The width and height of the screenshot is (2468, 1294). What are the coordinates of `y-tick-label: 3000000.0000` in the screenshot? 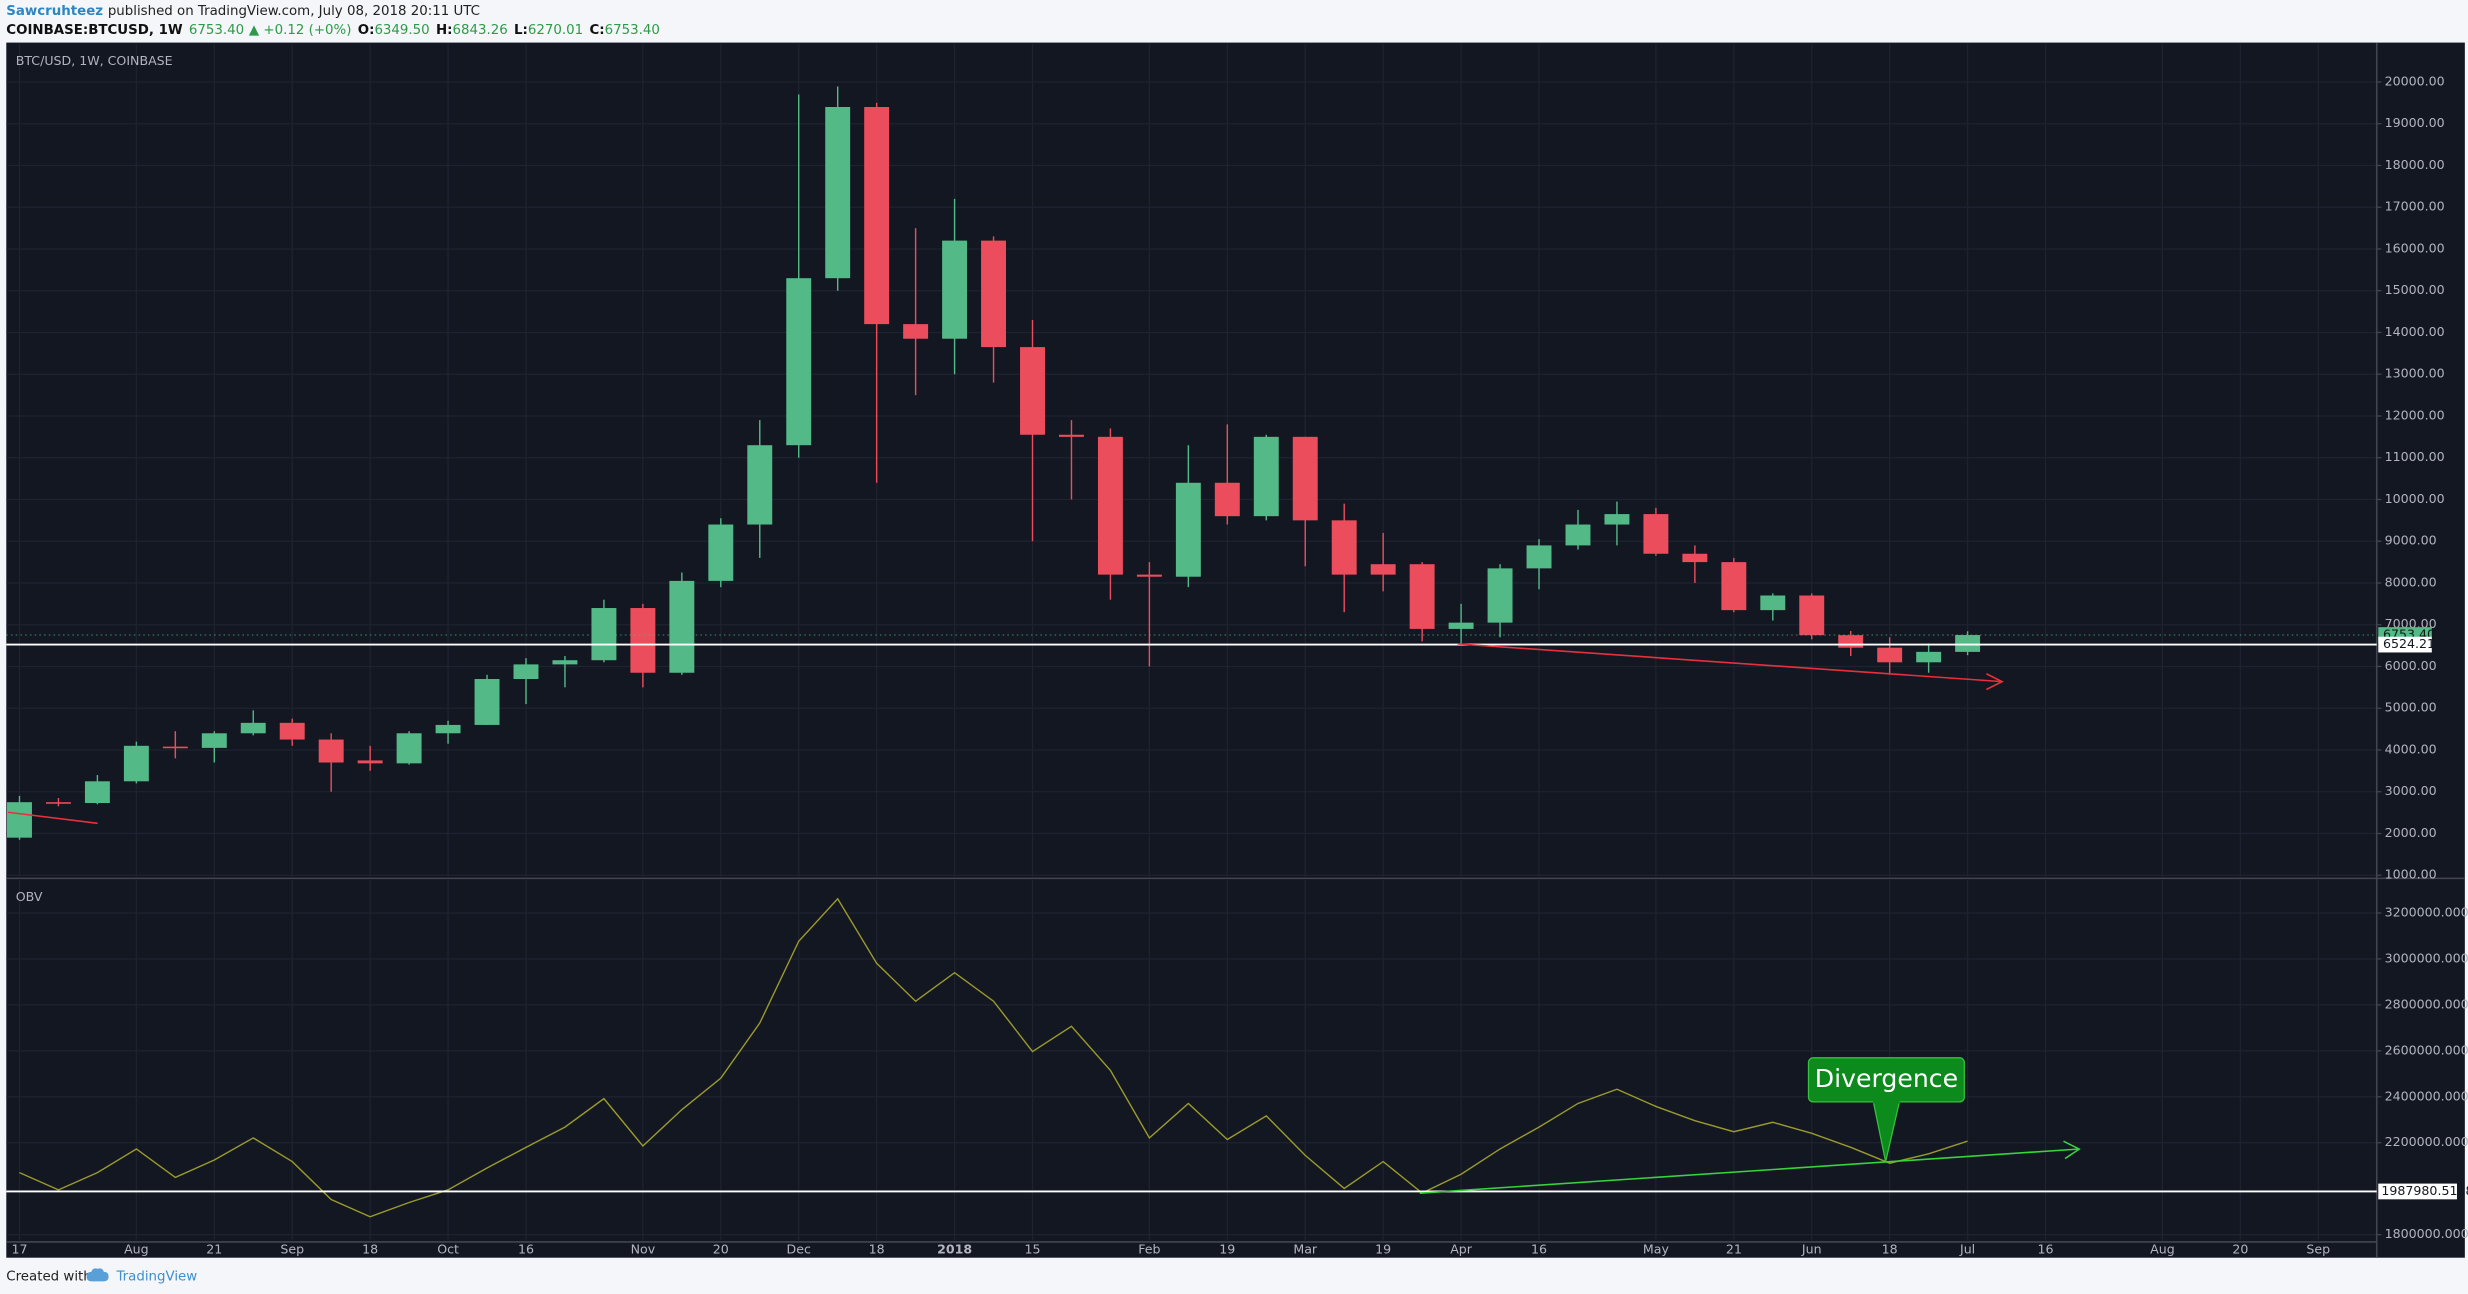 It's located at (2426, 957).